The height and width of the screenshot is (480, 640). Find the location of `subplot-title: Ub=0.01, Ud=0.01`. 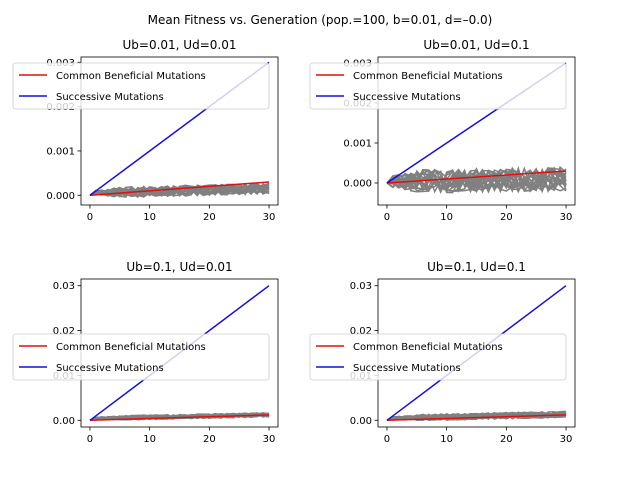

subplot-title: Ub=0.01, Ud=0.01 is located at coordinates (180, 45).